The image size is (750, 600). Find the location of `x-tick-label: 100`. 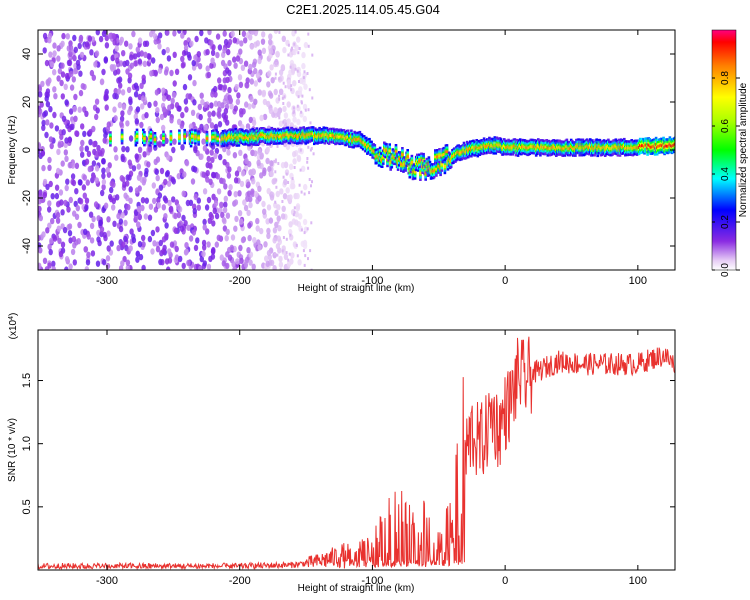

x-tick-label: 100 is located at coordinates (638, 281).